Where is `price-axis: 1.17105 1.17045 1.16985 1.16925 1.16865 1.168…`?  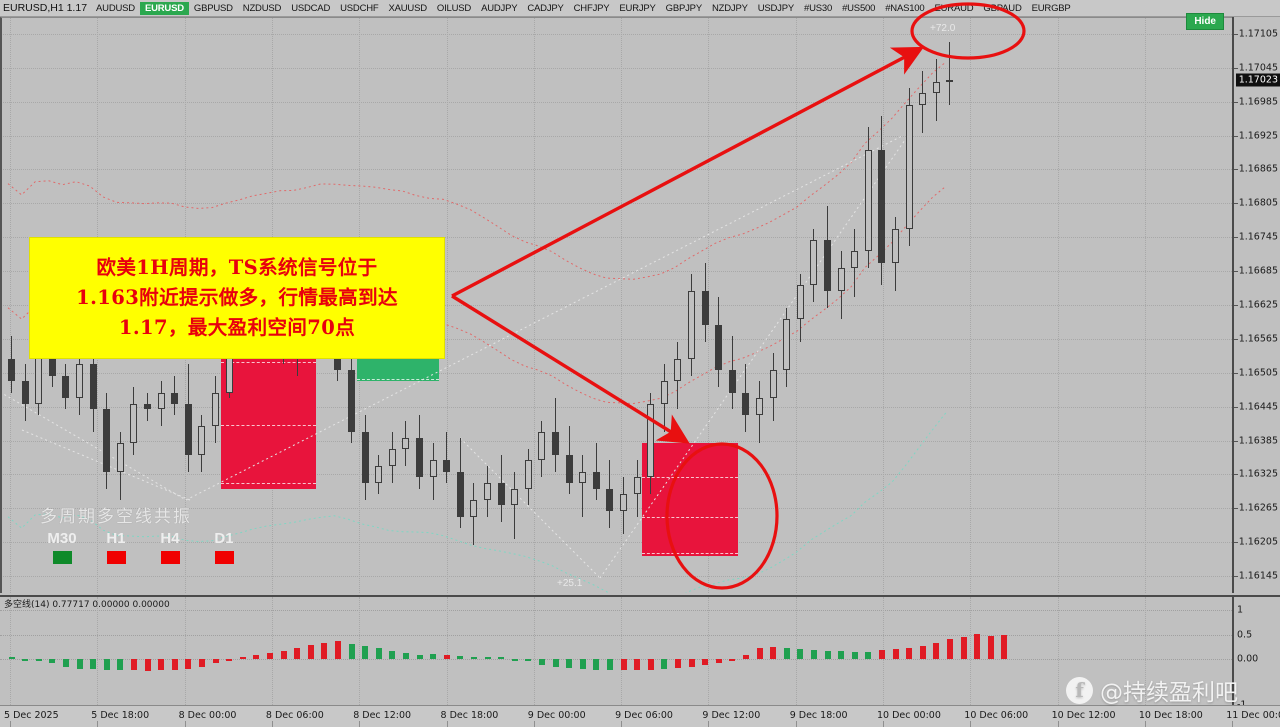
price-axis: 1.17105 1.17045 1.16985 1.16925 1.16865 1.168… is located at coordinates (1256, 305).